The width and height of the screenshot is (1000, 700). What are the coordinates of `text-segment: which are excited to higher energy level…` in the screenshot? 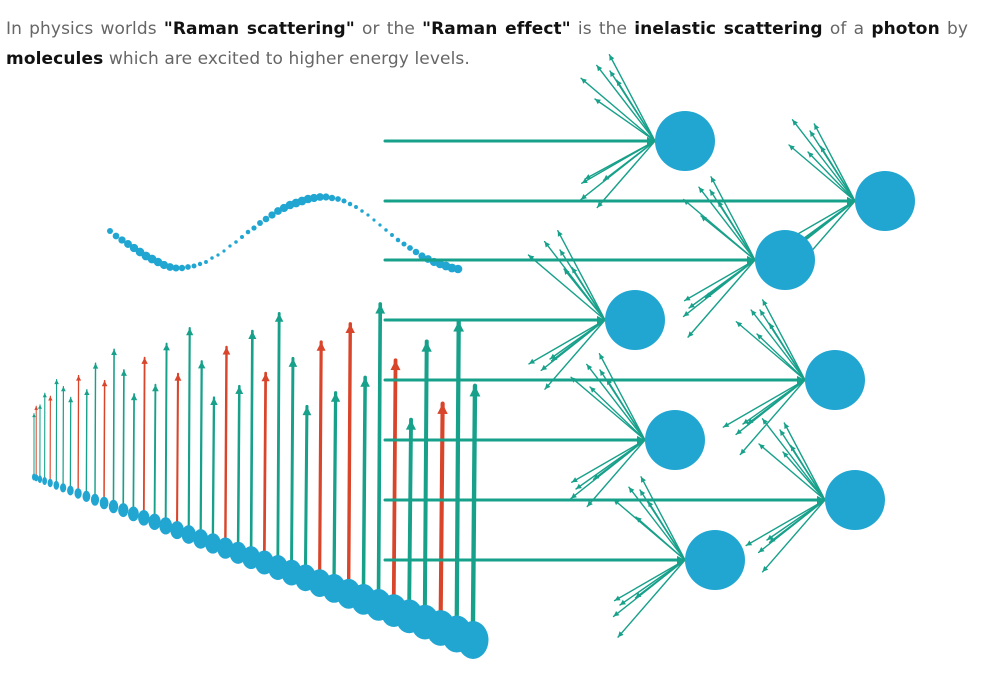 It's located at (286, 59).